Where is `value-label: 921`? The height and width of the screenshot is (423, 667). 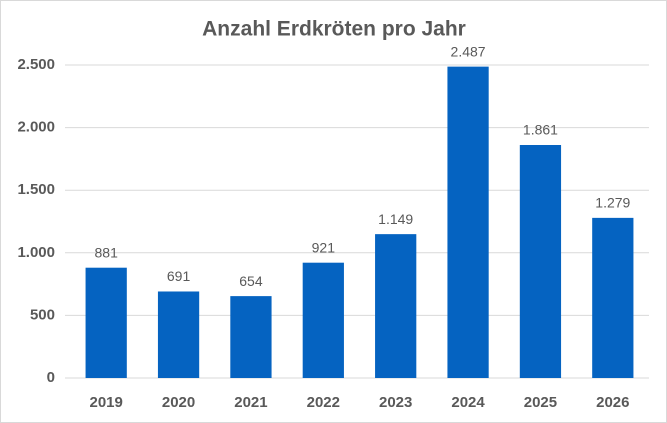
value-label: 921 is located at coordinates (324, 247).